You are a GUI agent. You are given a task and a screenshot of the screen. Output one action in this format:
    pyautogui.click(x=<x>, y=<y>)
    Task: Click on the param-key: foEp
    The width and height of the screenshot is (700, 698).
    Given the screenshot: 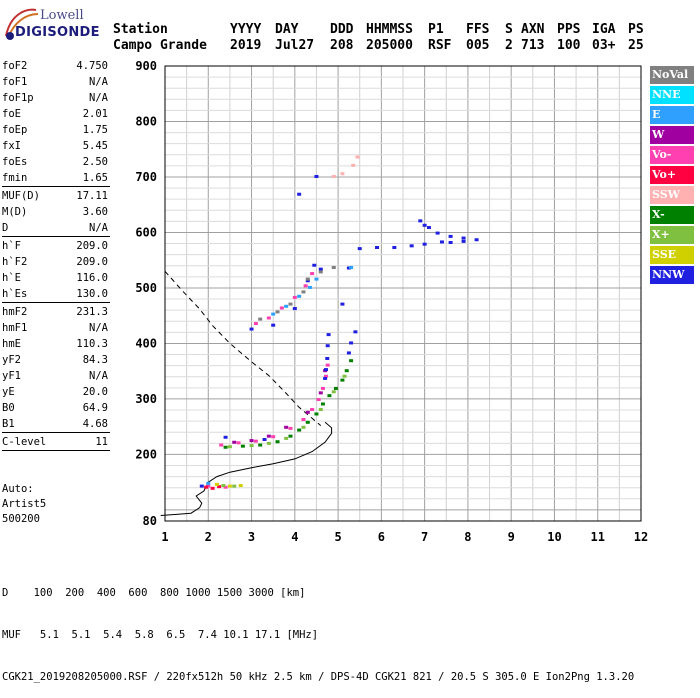 What is the action you would take?
    pyautogui.click(x=15, y=130)
    